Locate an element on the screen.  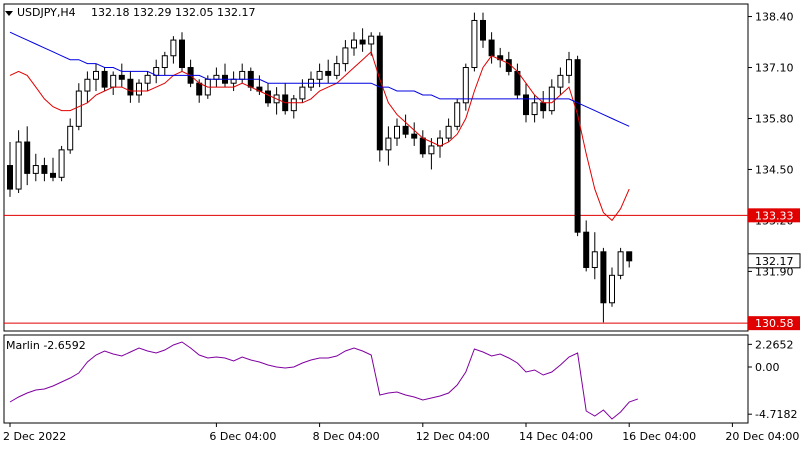
price-tick-label: 135.80 is located at coordinates (774, 118).